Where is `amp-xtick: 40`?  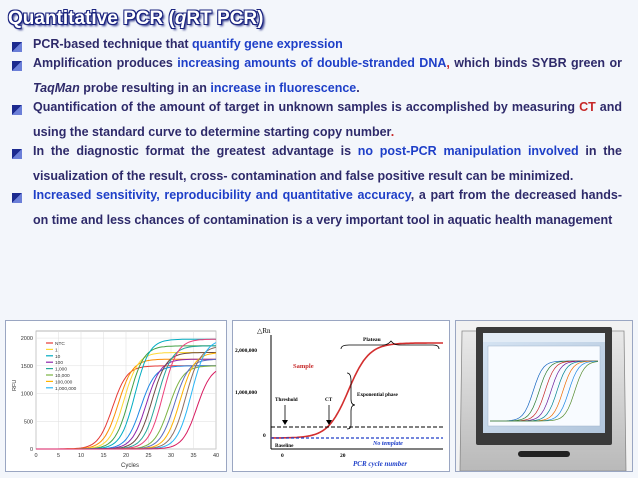
amp-xtick: 40 is located at coordinates (216, 456).